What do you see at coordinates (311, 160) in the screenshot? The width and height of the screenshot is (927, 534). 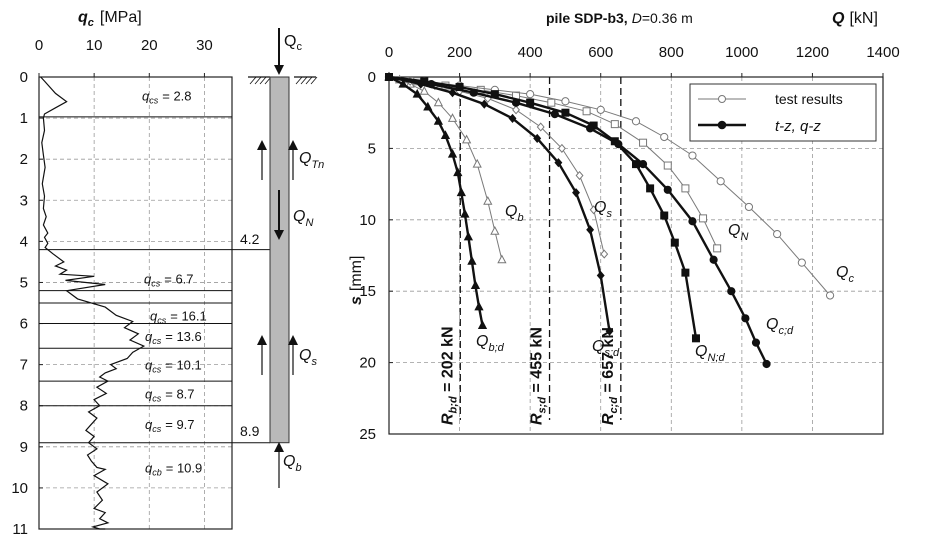 I see `qtn-force-label: QTn` at bounding box center [311, 160].